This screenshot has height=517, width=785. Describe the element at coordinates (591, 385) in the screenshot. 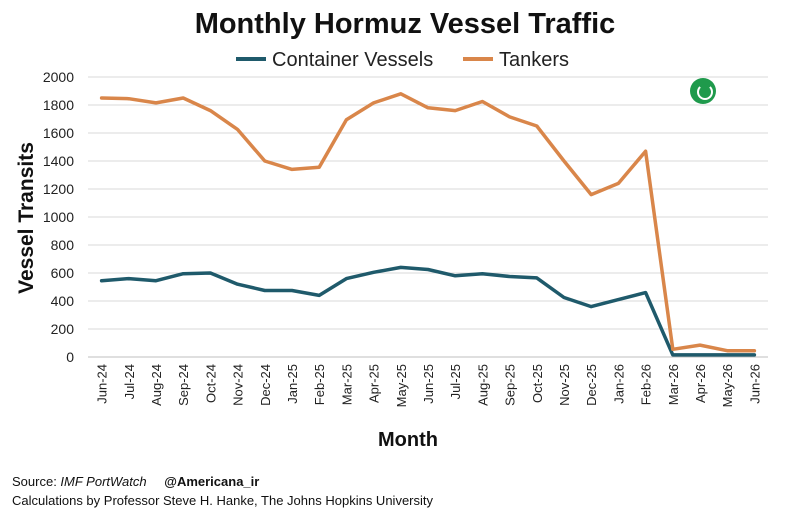

I see `x-tick-label: Dec-25` at that location.